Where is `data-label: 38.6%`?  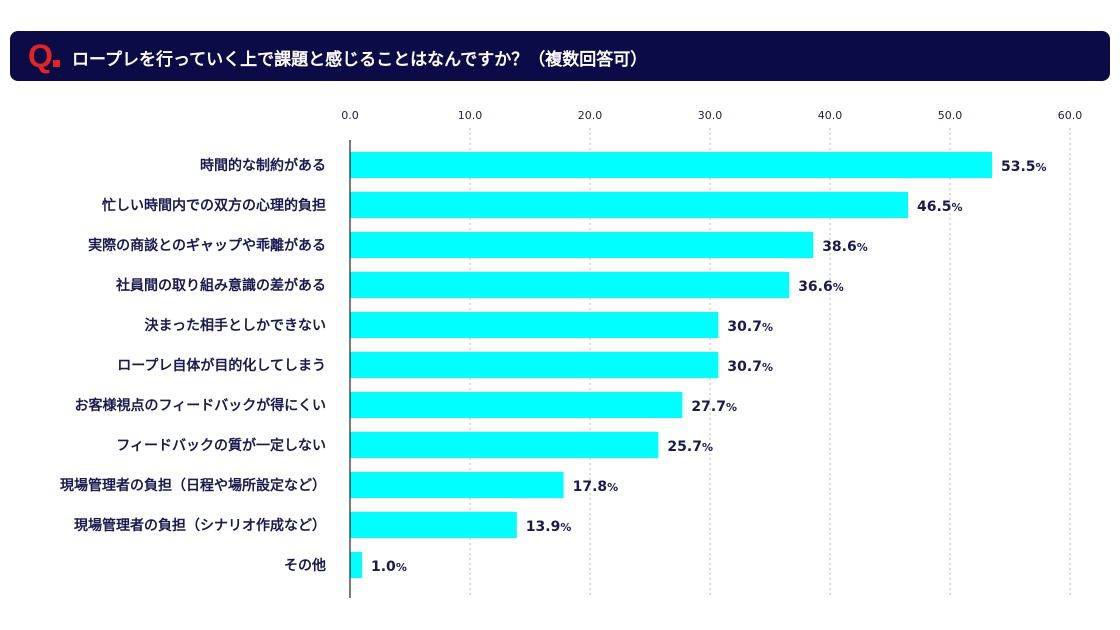
data-label: 38.6% is located at coordinates (845, 247).